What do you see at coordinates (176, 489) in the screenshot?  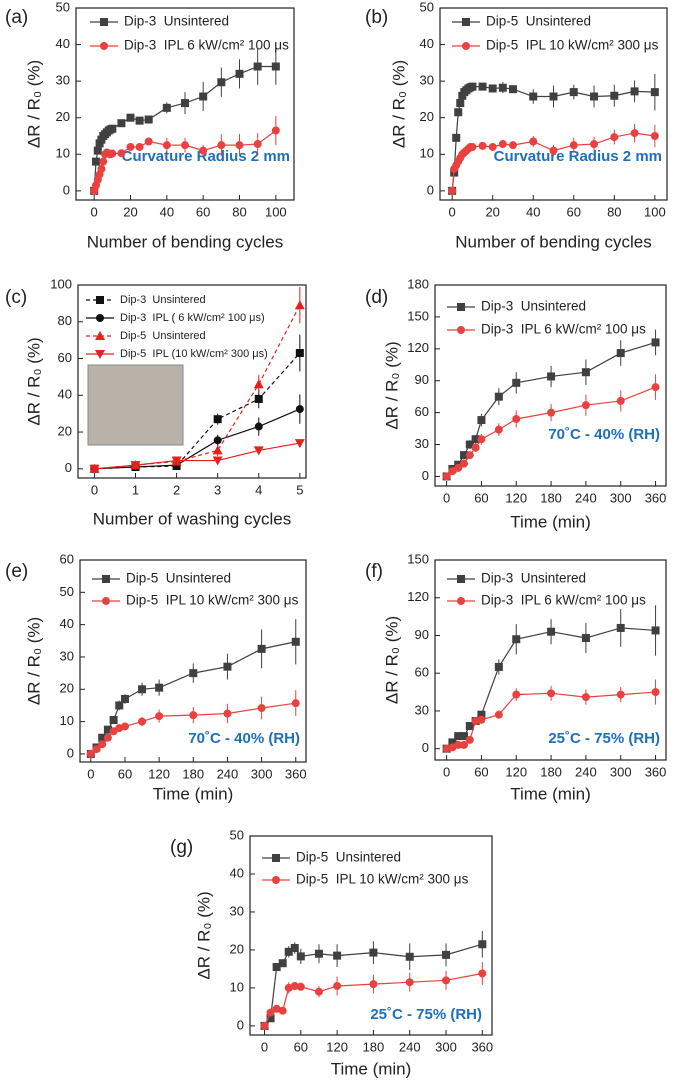 I see `x-tick-label: 2` at bounding box center [176, 489].